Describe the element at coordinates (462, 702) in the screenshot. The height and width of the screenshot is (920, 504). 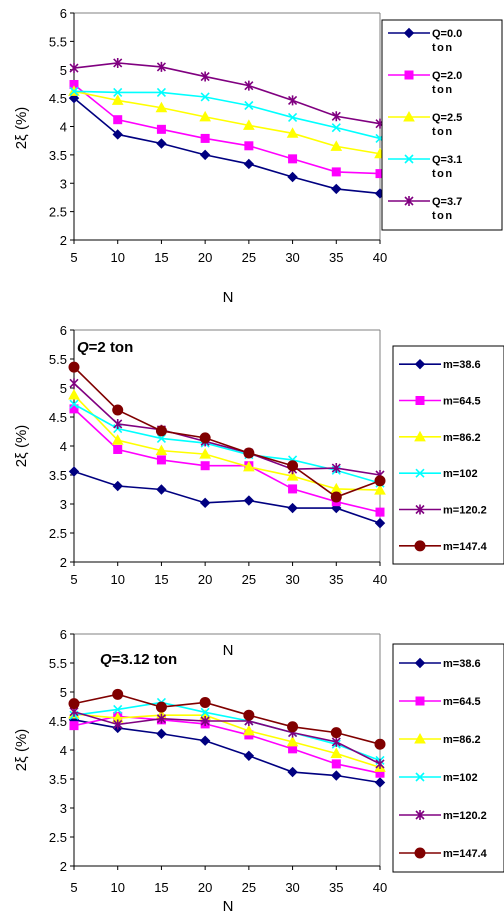
I see `legend-label: m=64.5` at that location.